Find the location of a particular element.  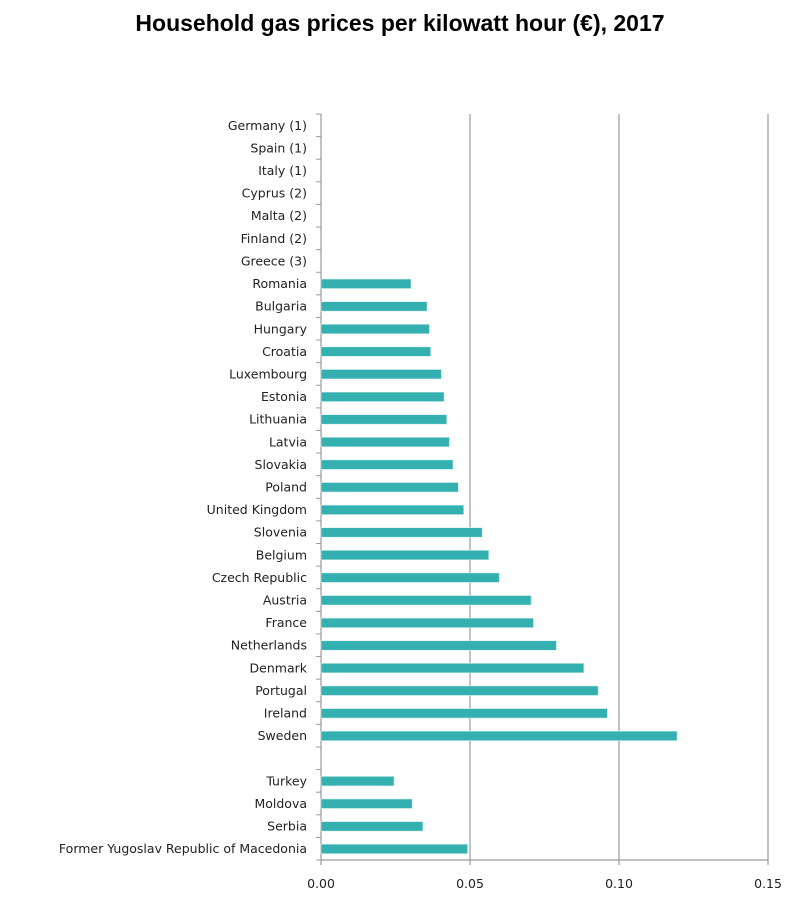

category-label: Portugal is located at coordinates (281, 690).